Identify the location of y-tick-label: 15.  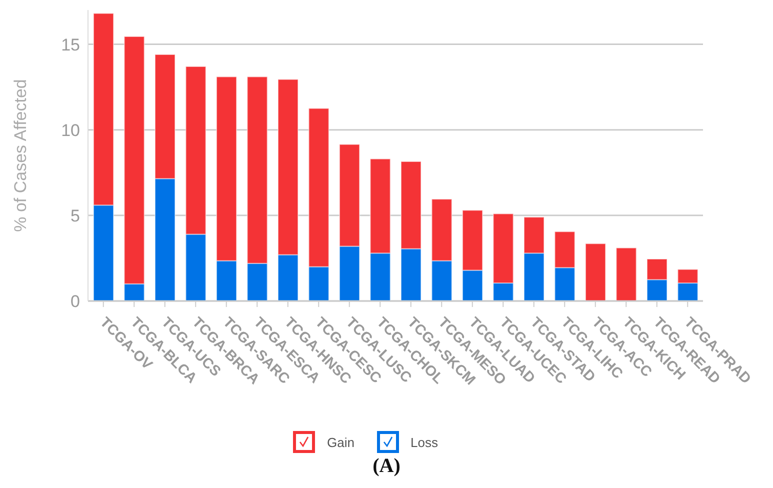
(70, 44).